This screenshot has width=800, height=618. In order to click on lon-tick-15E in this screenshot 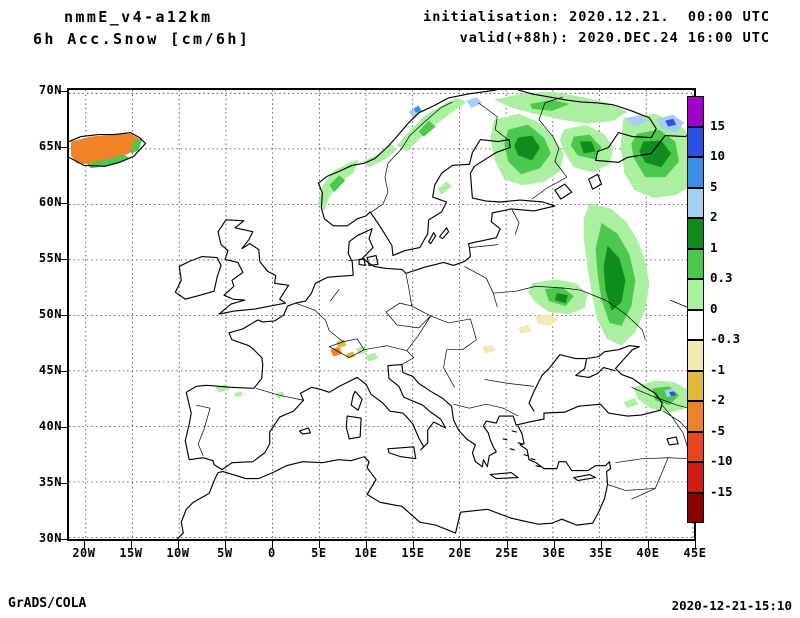, I will do `click(413, 544)`.